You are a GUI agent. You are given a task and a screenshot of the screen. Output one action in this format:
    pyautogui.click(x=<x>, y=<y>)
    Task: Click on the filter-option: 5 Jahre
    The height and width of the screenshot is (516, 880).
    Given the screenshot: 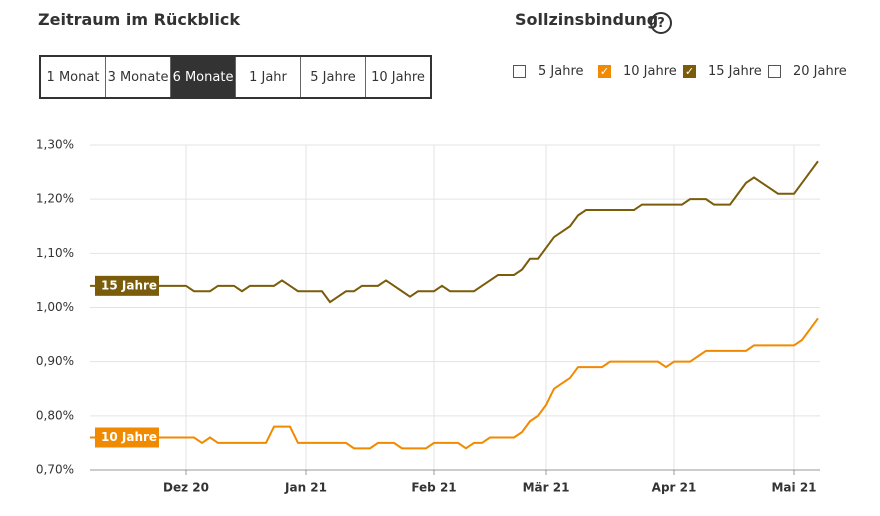 What is the action you would take?
    pyautogui.click(x=555, y=71)
    